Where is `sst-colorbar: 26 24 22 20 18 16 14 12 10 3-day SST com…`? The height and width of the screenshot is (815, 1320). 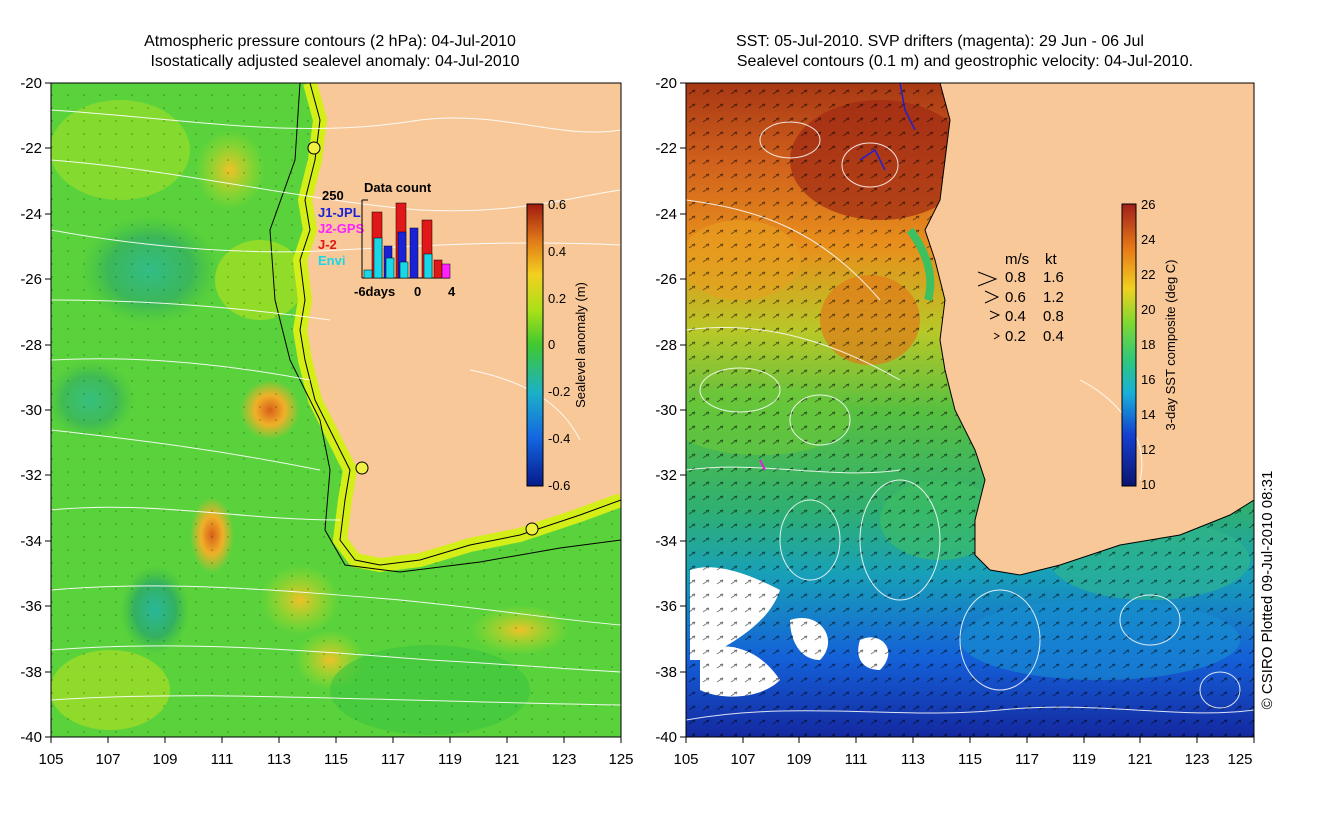
sst-colorbar: 26 24 22 20 18 16 14 12 10 3-day SST com… is located at coordinates (1149, 344).